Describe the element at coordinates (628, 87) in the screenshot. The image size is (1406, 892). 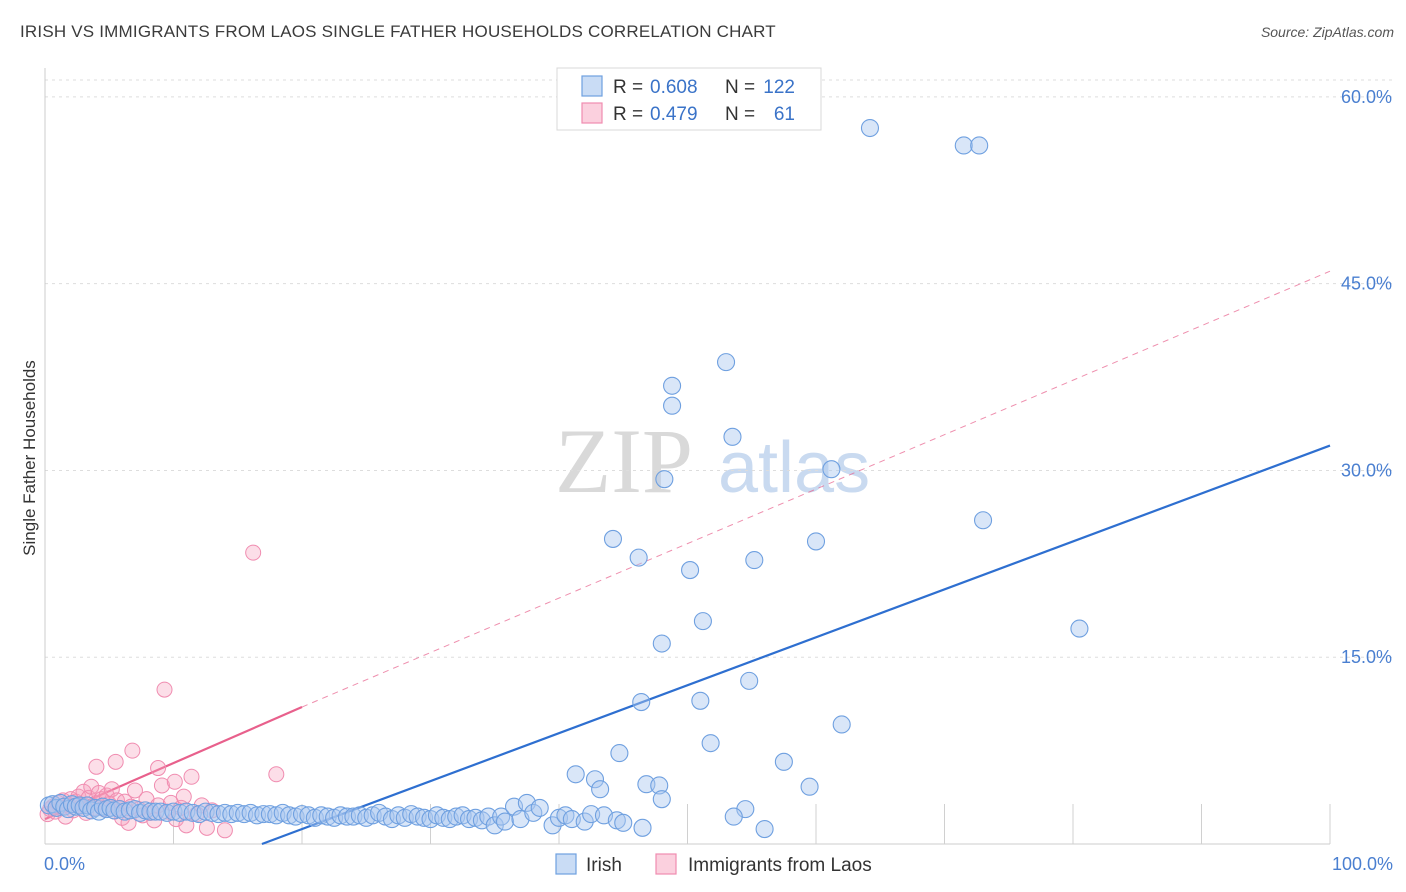
I see `legend-r-label-irish: R =` at that location.